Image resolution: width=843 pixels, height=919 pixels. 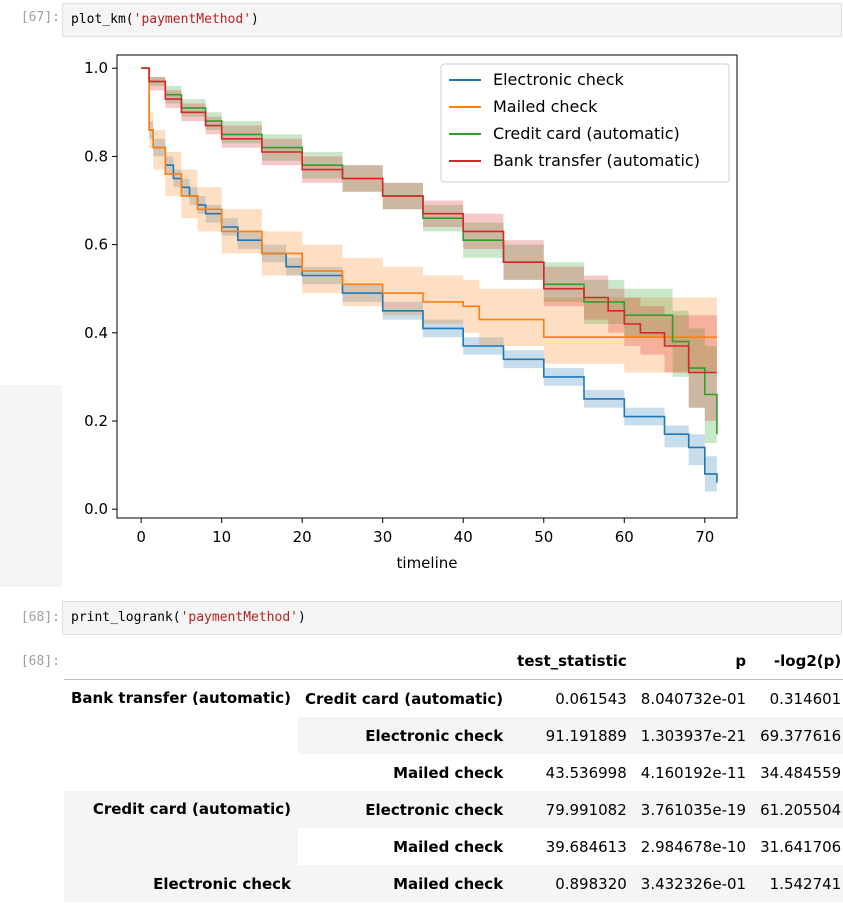 What do you see at coordinates (586, 846) in the screenshot?
I see `test-statistic-cell: 39.684613` at bounding box center [586, 846].